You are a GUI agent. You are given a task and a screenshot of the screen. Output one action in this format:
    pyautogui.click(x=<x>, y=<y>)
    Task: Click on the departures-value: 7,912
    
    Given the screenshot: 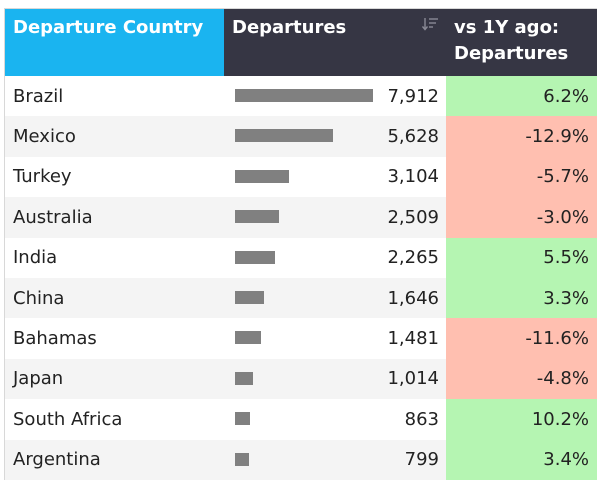 What is the action you would take?
    pyautogui.click(x=413, y=96)
    